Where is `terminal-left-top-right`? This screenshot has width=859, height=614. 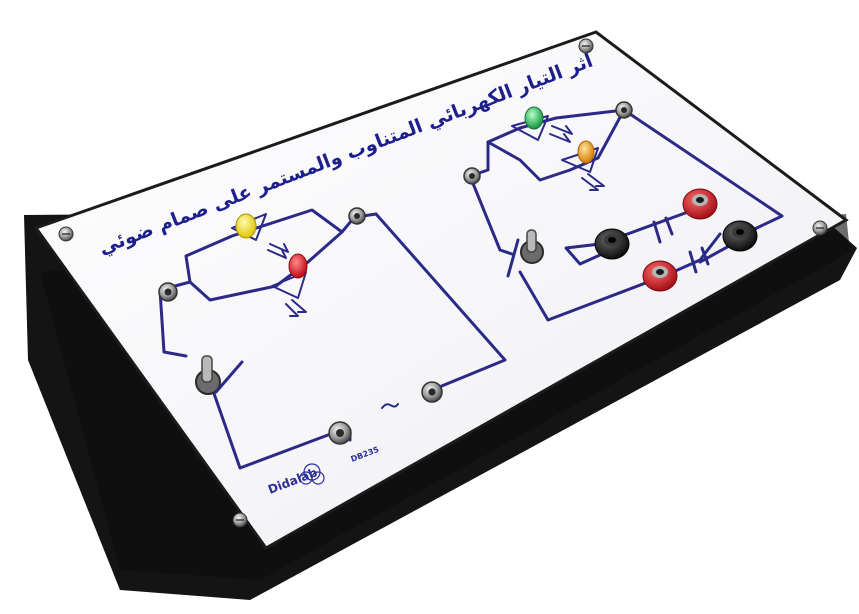
terminal-left-top-right is located at coordinates (357, 216).